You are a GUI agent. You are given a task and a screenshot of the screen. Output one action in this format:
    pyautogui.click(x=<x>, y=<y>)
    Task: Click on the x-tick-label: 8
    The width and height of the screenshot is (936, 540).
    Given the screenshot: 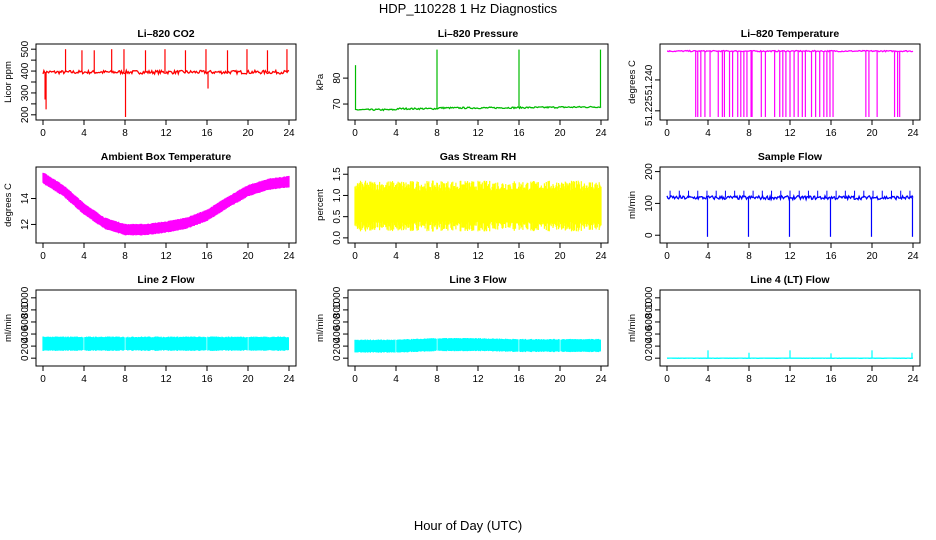 What is the action you would take?
    pyautogui.click(x=749, y=256)
    